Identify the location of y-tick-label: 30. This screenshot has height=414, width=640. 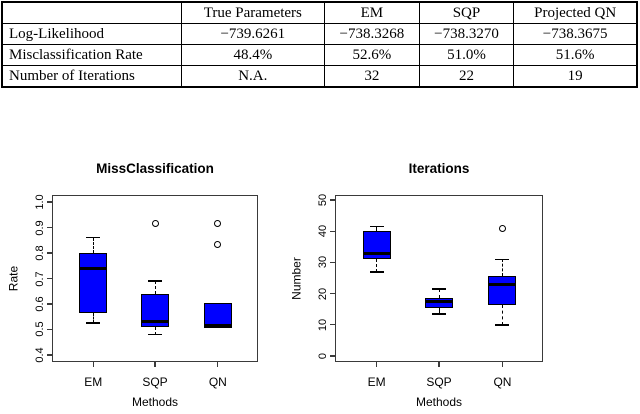
(323, 262).